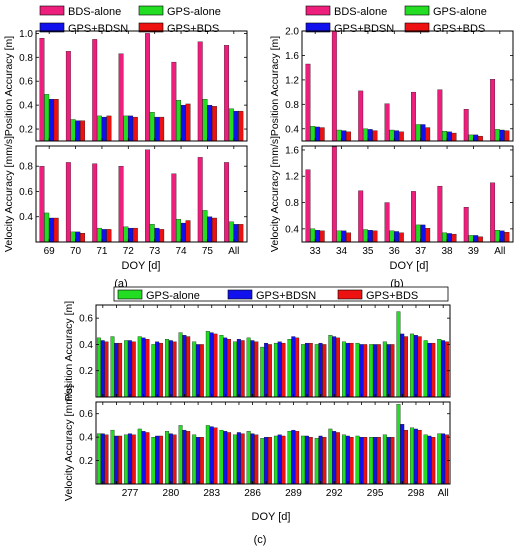 The image size is (521, 550). Describe the element at coordinates (416, 493) in the screenshot. I see `x-tick-label: 298` at that location.